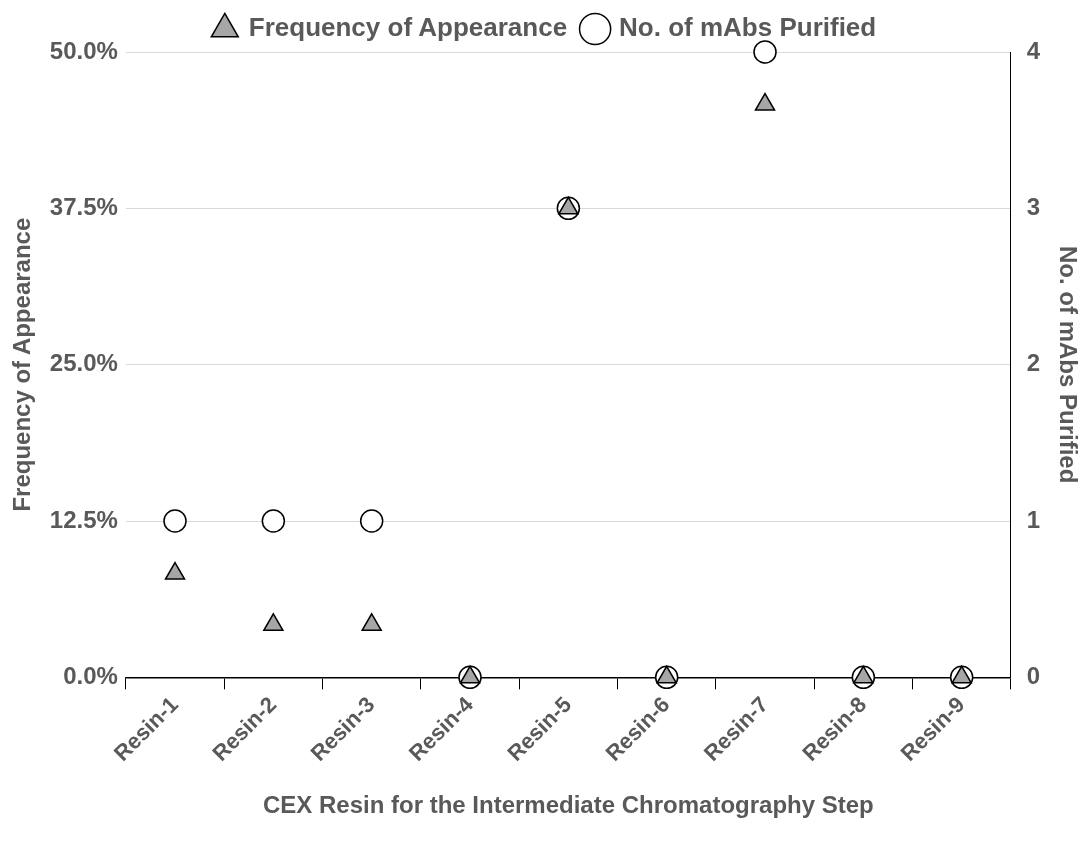  Describe the element at coordinates (1033, 50) in the screenshot. I see `y2-tick-label: 4` at that location.